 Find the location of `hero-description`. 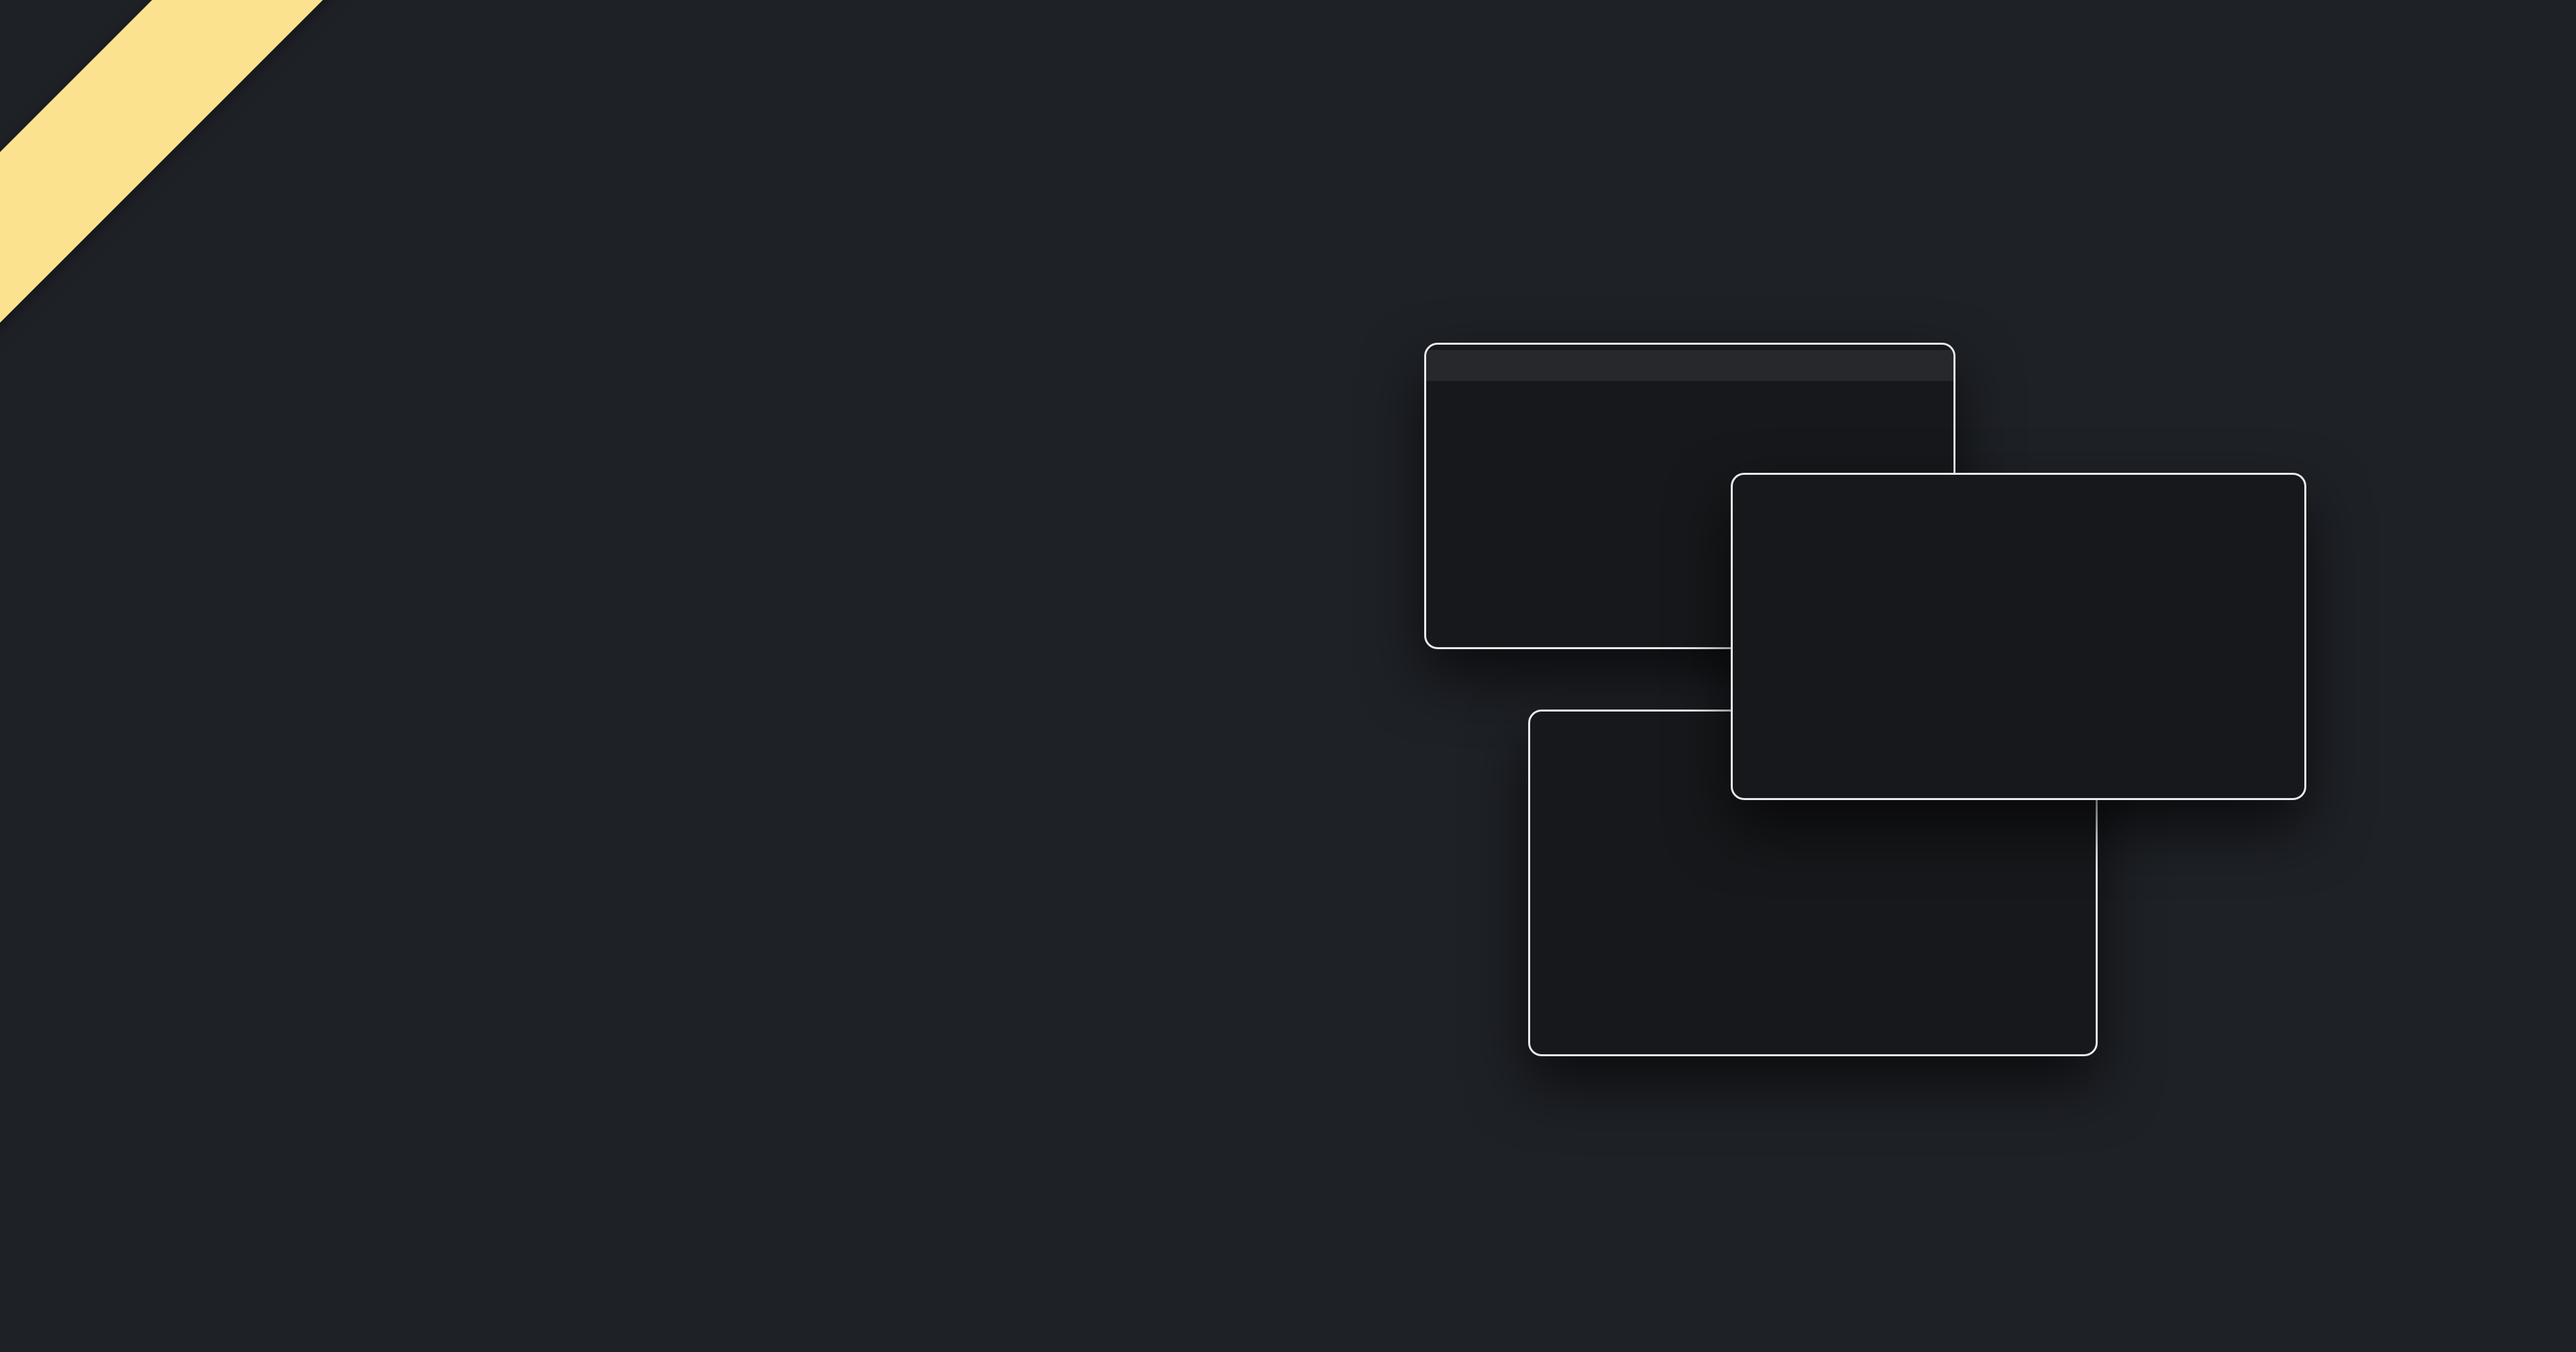

hero-description is located at coordinates (838, 432).